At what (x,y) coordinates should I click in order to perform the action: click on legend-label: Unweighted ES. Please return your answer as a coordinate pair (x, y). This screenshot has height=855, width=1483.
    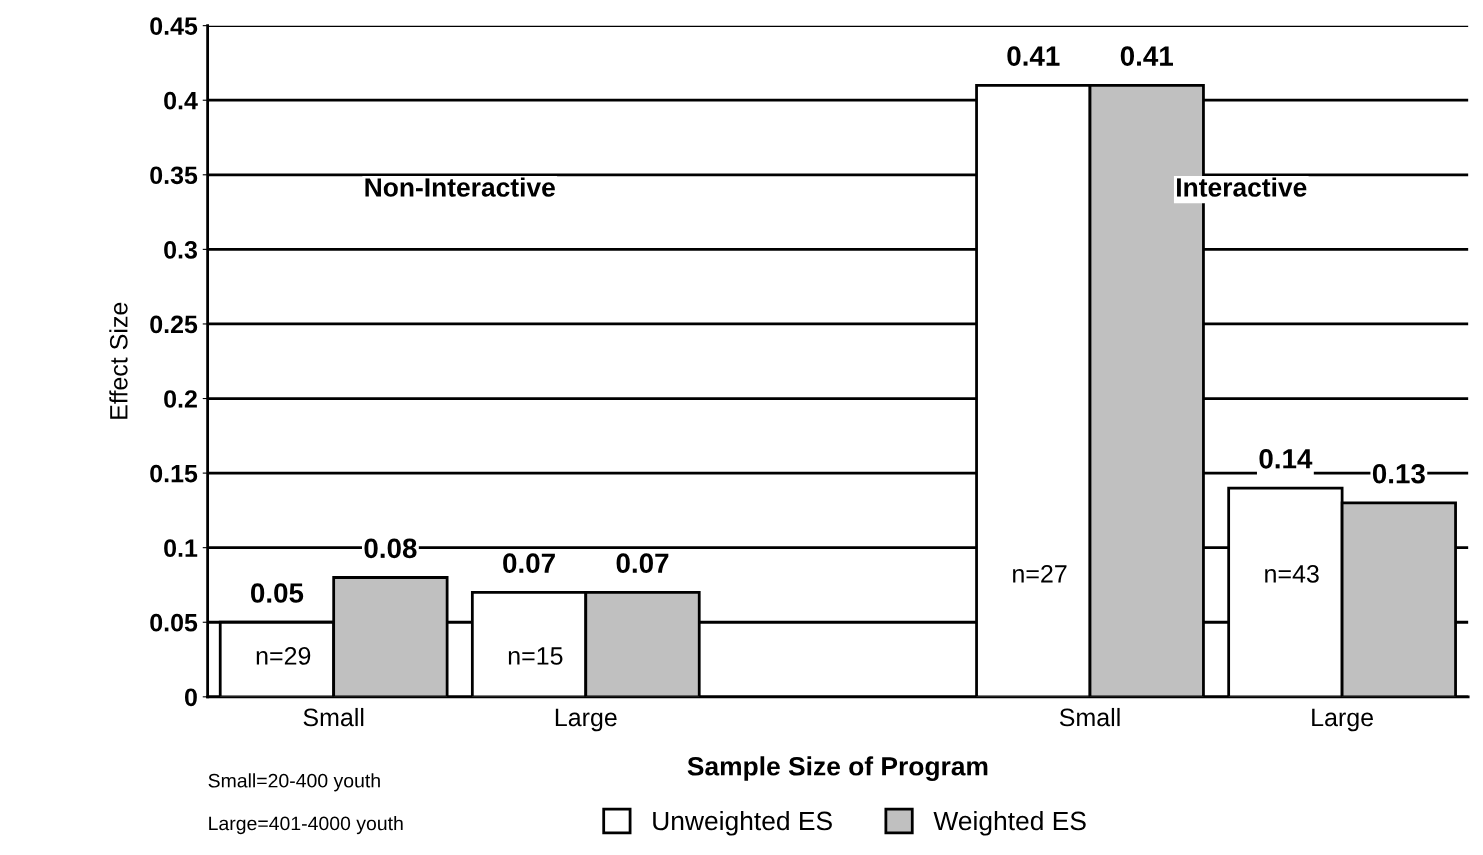
    Looking at the image, I should click on (742, 823).